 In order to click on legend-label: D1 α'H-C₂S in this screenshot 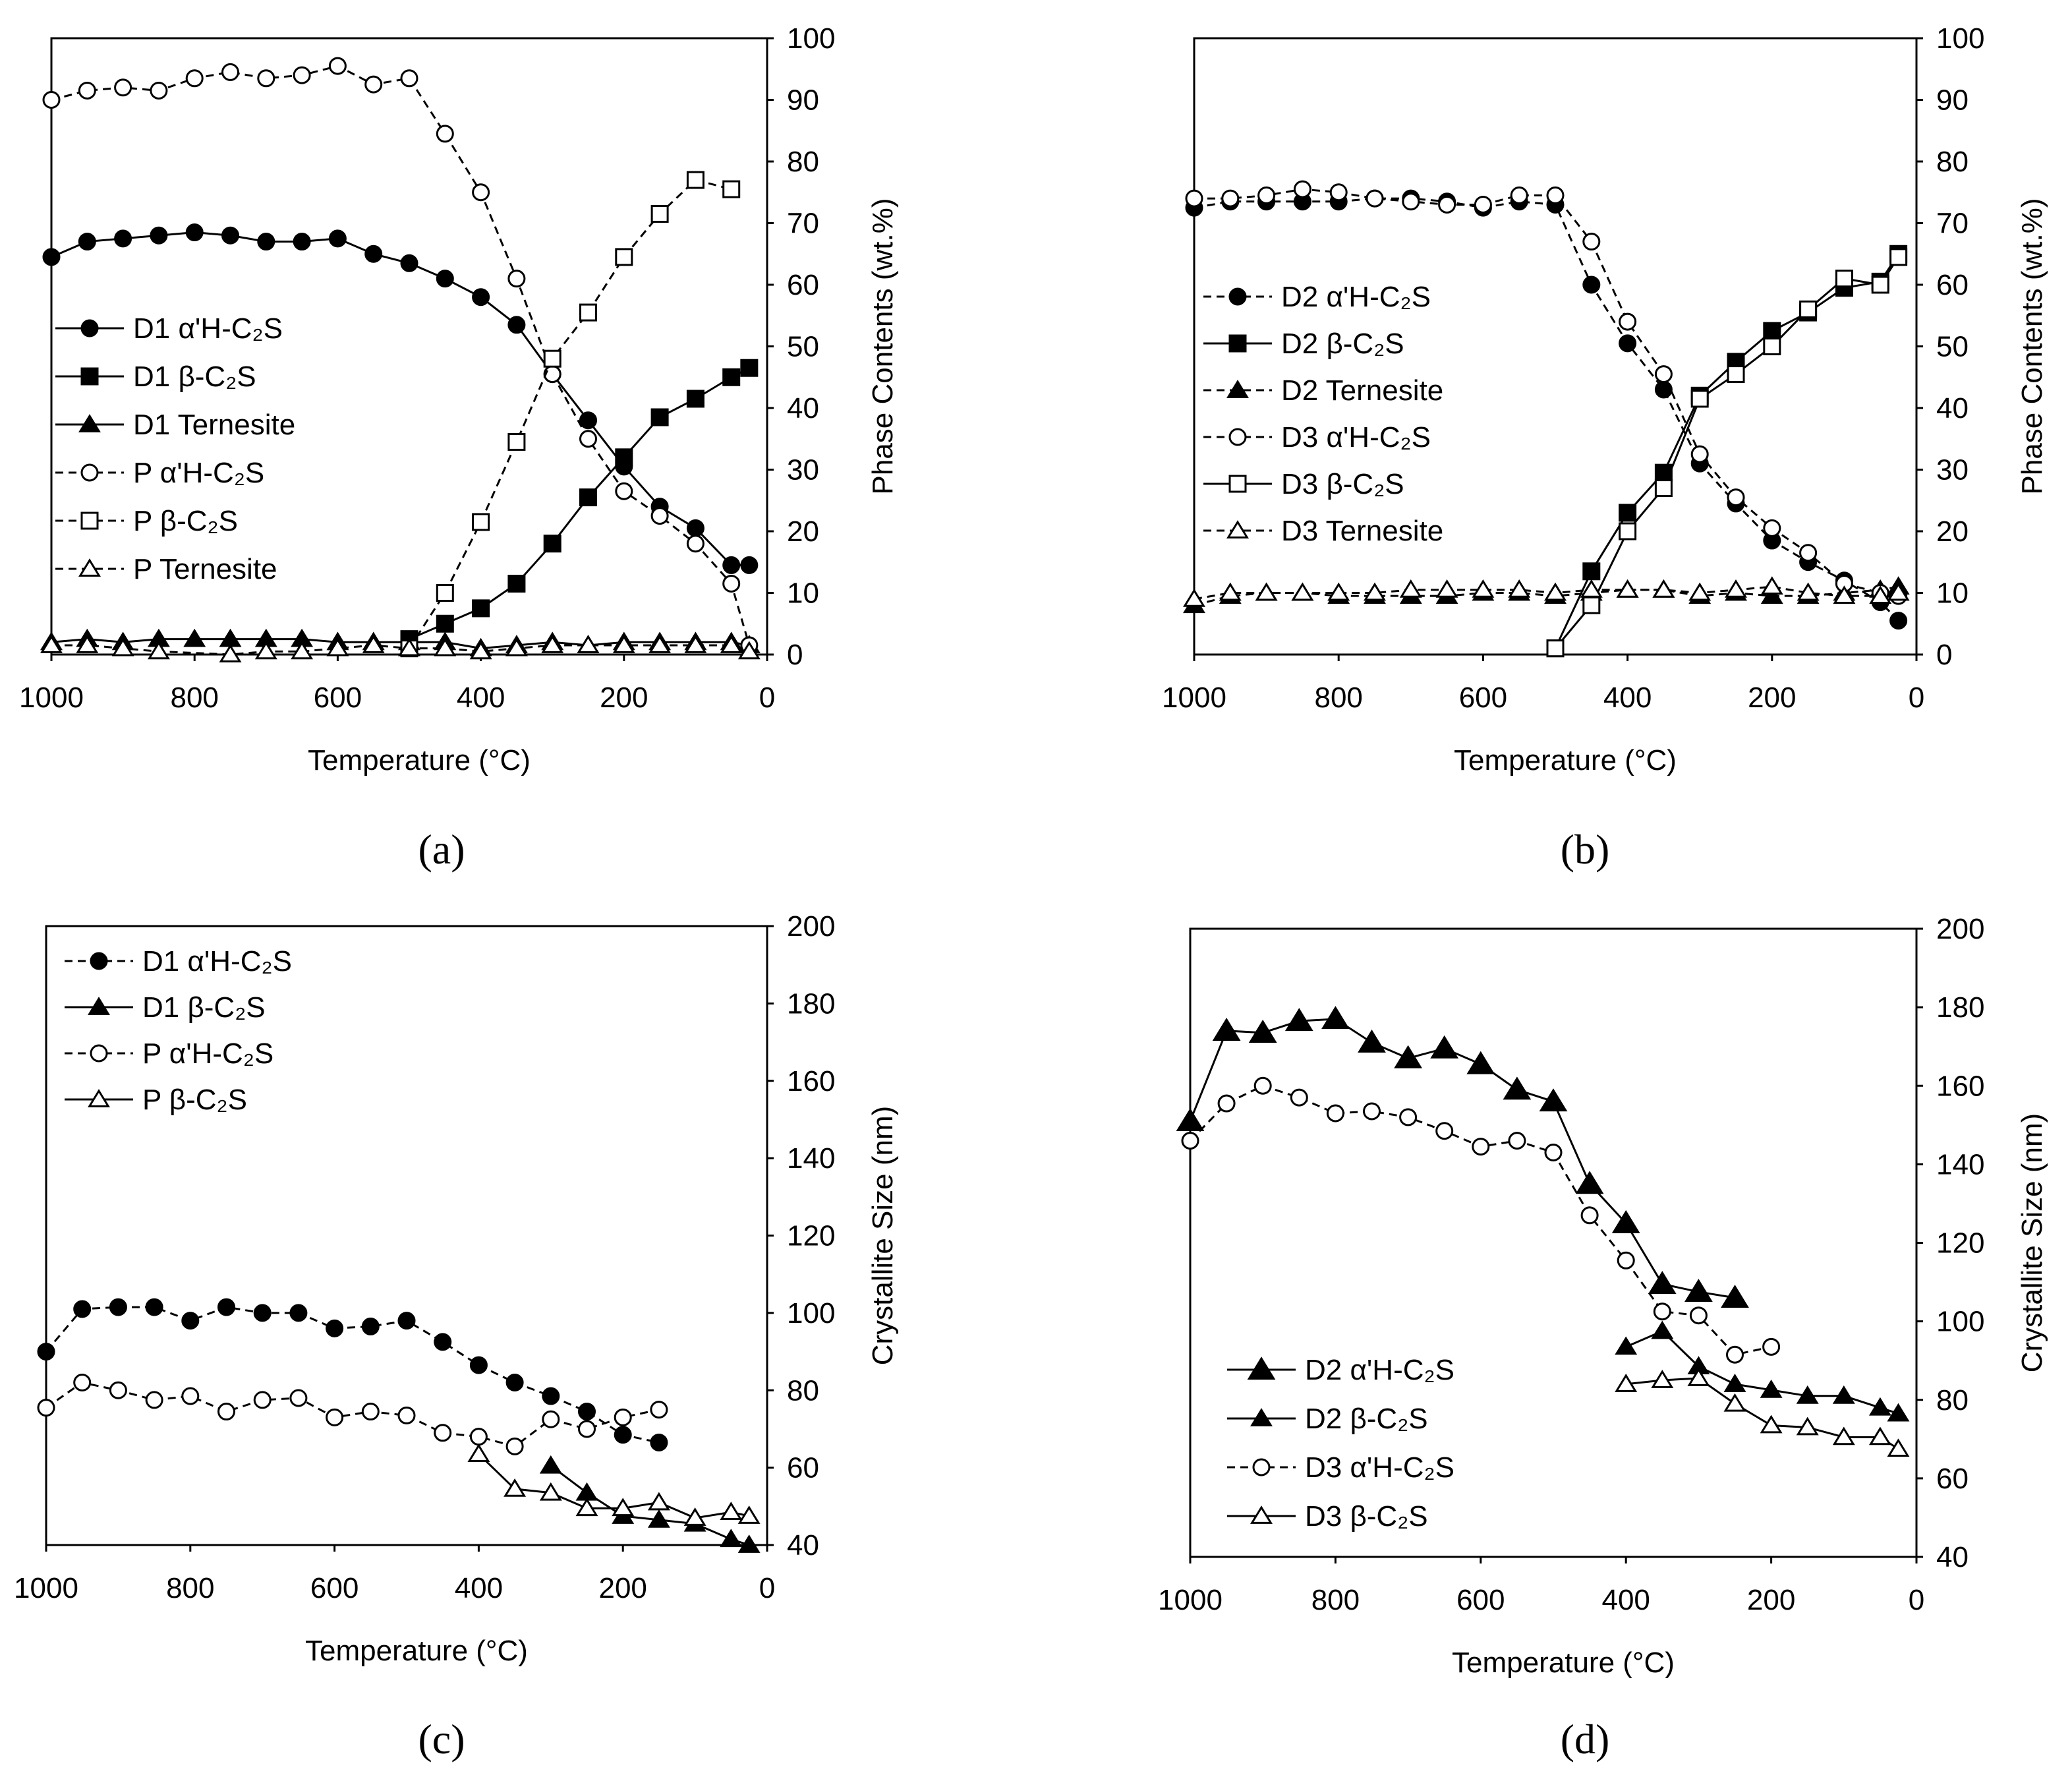, I will do `click(208, 328)`.